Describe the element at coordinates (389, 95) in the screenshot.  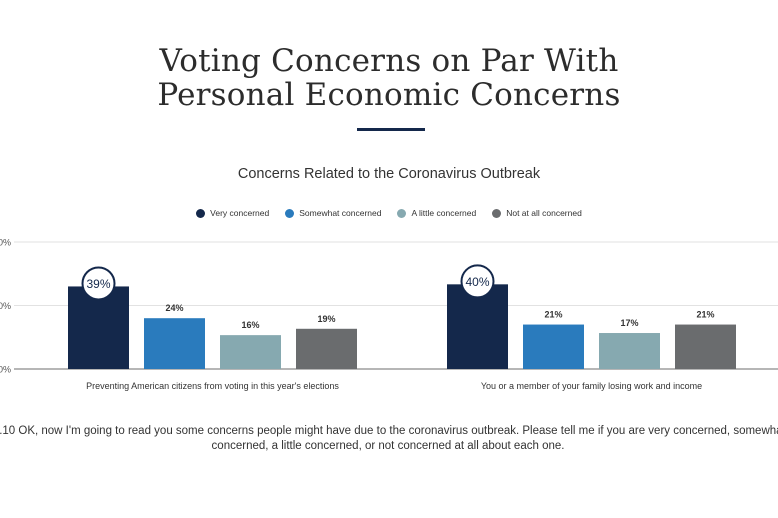
I see `title-line-2: Personal Economic Concerns` at that location.